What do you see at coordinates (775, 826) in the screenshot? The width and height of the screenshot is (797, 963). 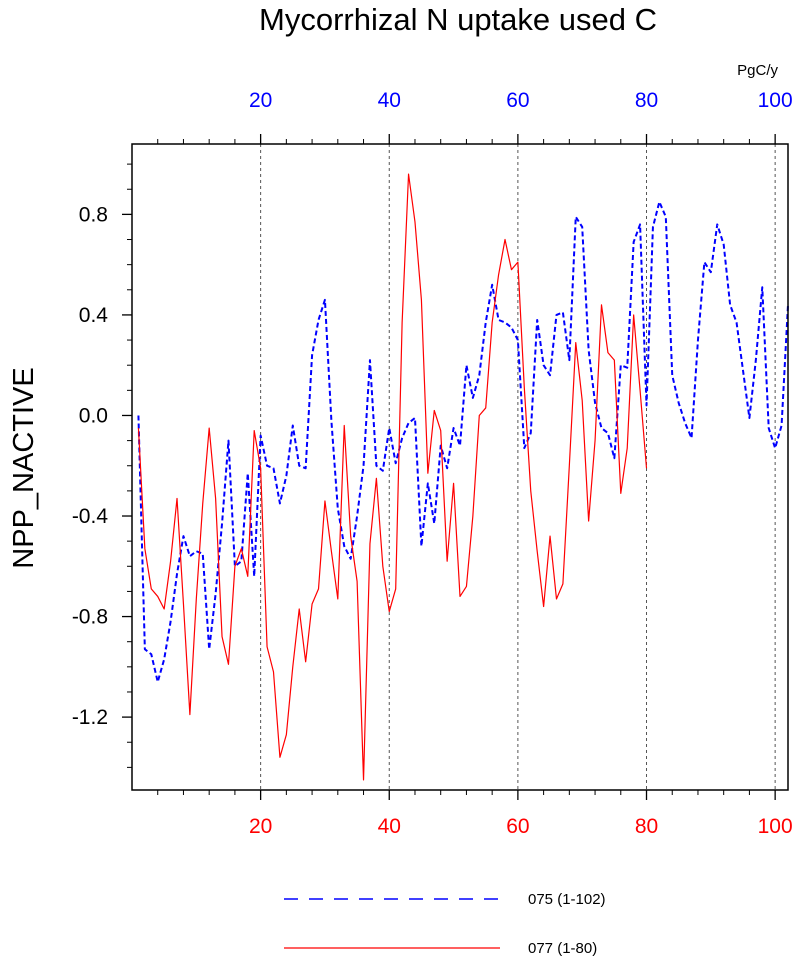 I see `x-bottom-tick-label-4: 100` at bounding box center [775, 826].